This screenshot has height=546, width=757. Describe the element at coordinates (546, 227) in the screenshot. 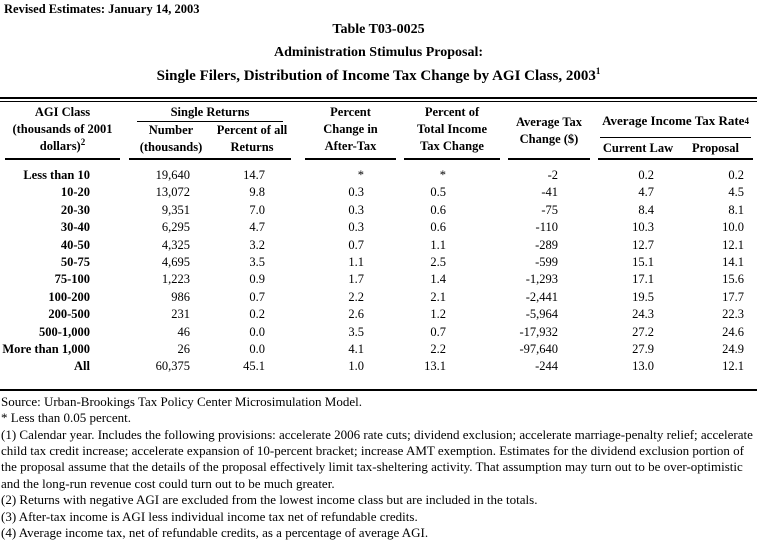

I see `cell-average-tax-change: -110` at that location.